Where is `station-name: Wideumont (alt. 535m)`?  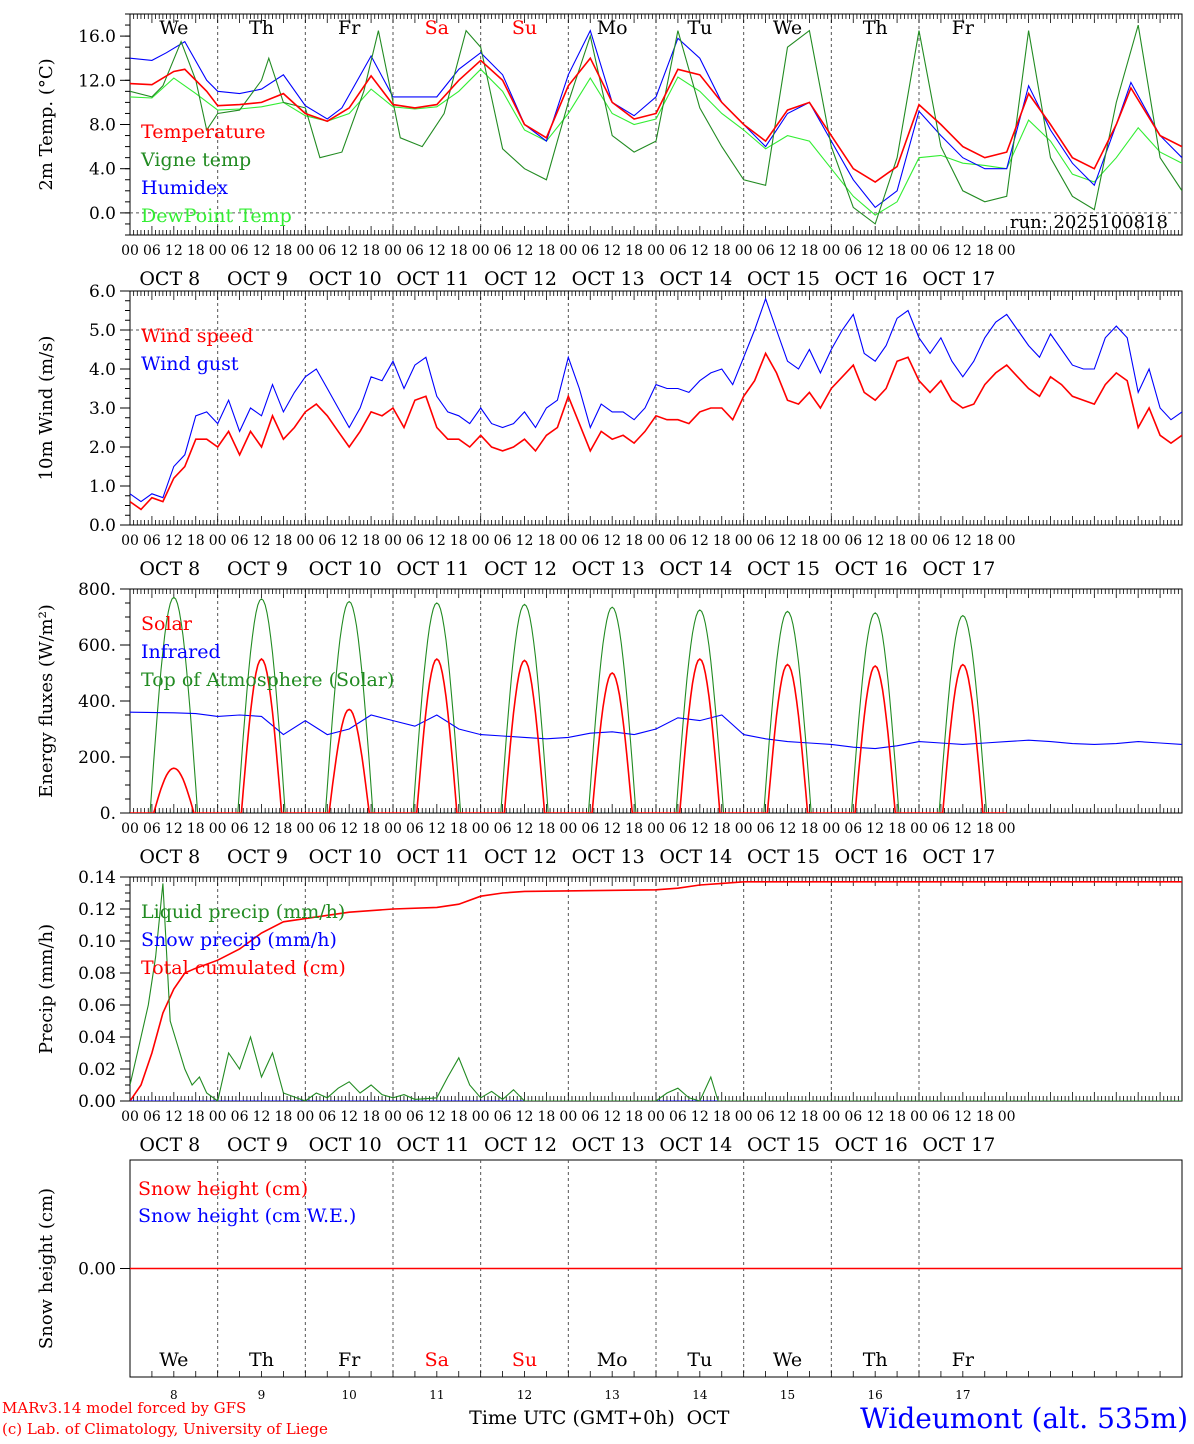
station-name: Wideumont (alt. 535m) is located at coordinates (1024, 1418).